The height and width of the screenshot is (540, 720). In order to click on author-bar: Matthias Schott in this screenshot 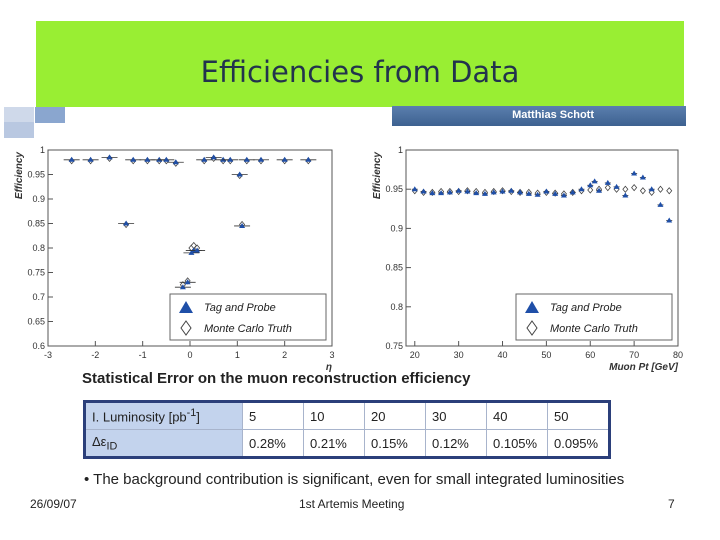, I will do `click(539, 116)`.